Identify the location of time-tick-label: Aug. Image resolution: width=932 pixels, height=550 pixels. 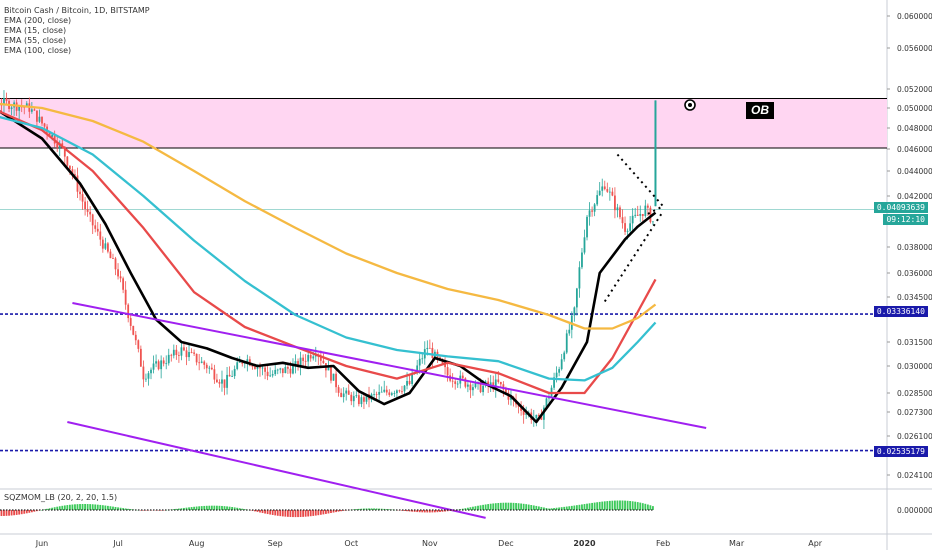
(197, 543).